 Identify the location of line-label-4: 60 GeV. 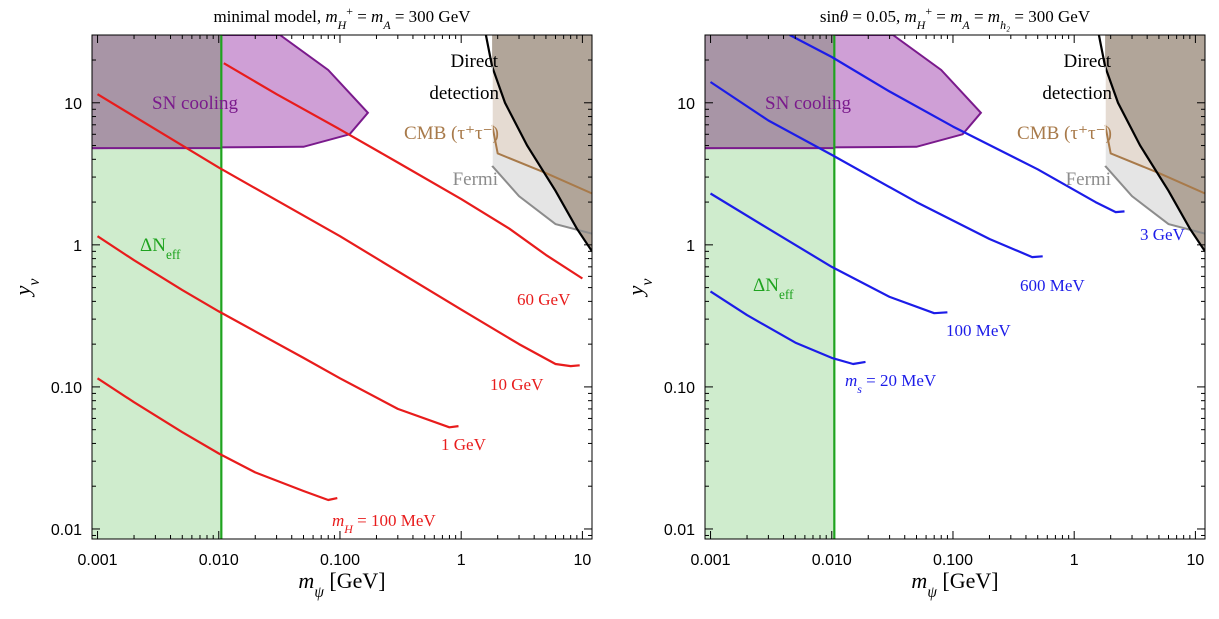
(544, 299).